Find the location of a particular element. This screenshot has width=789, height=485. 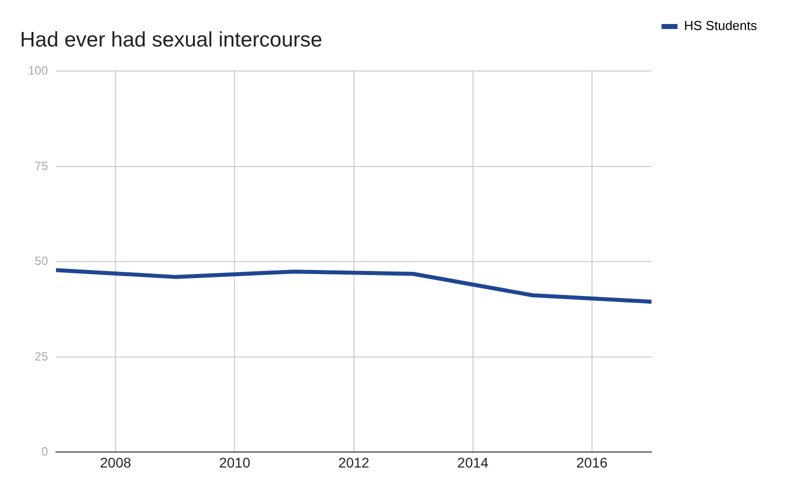

x-tick-label: 2010 is located at coordinates (234, 462).